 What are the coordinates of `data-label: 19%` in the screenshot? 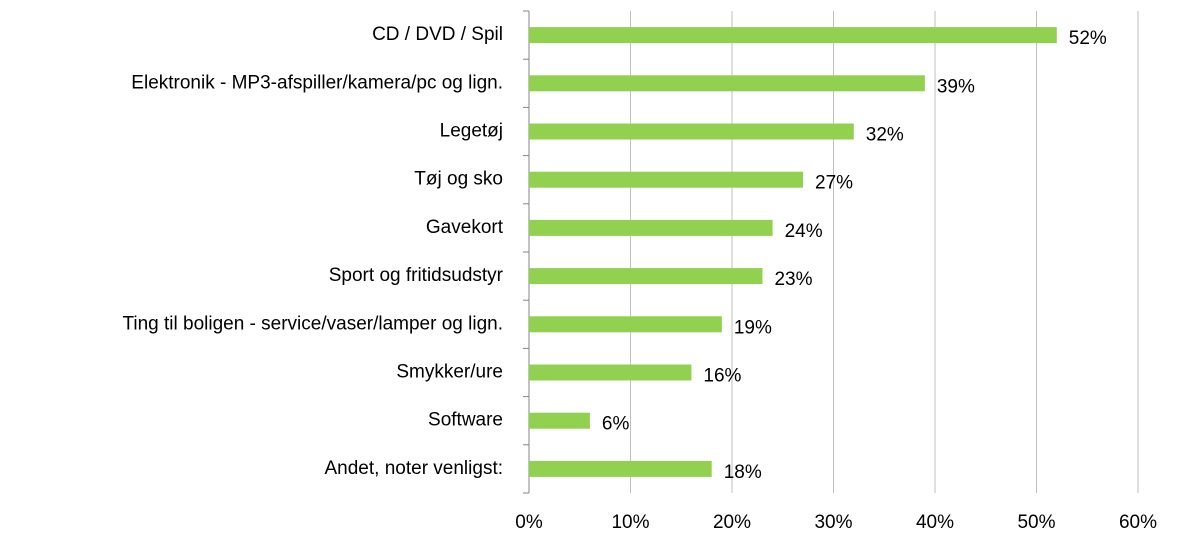 It's located at (753, 327).